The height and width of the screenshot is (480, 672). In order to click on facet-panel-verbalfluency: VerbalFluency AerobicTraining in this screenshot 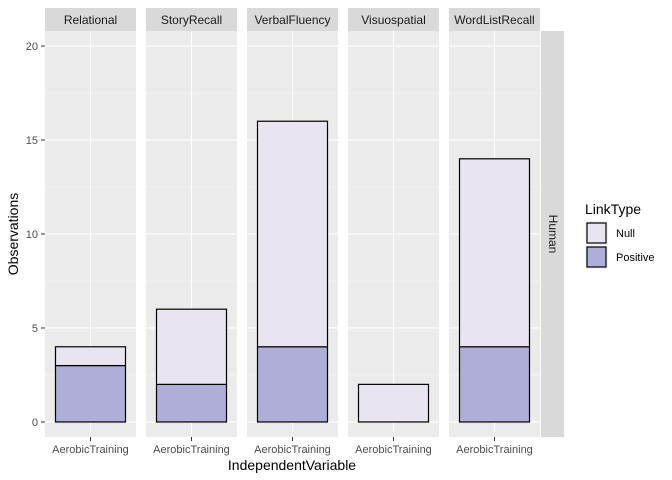, I will do `click(292, 232)`.